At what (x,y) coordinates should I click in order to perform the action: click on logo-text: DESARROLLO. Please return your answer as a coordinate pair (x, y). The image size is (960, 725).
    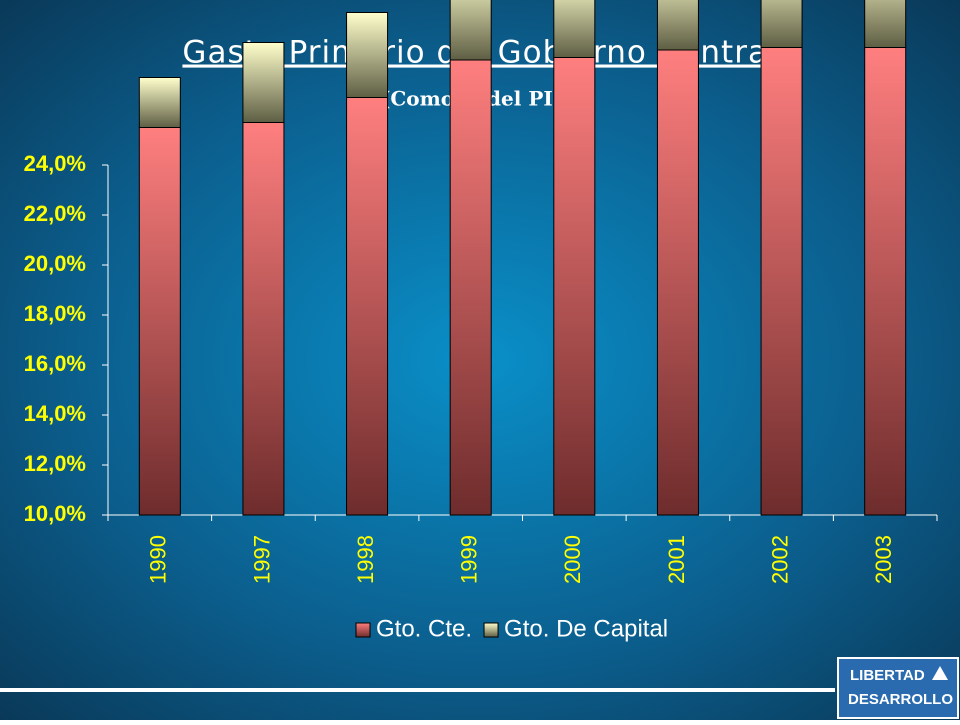
    Looking at the image, I should click on (900, 699).